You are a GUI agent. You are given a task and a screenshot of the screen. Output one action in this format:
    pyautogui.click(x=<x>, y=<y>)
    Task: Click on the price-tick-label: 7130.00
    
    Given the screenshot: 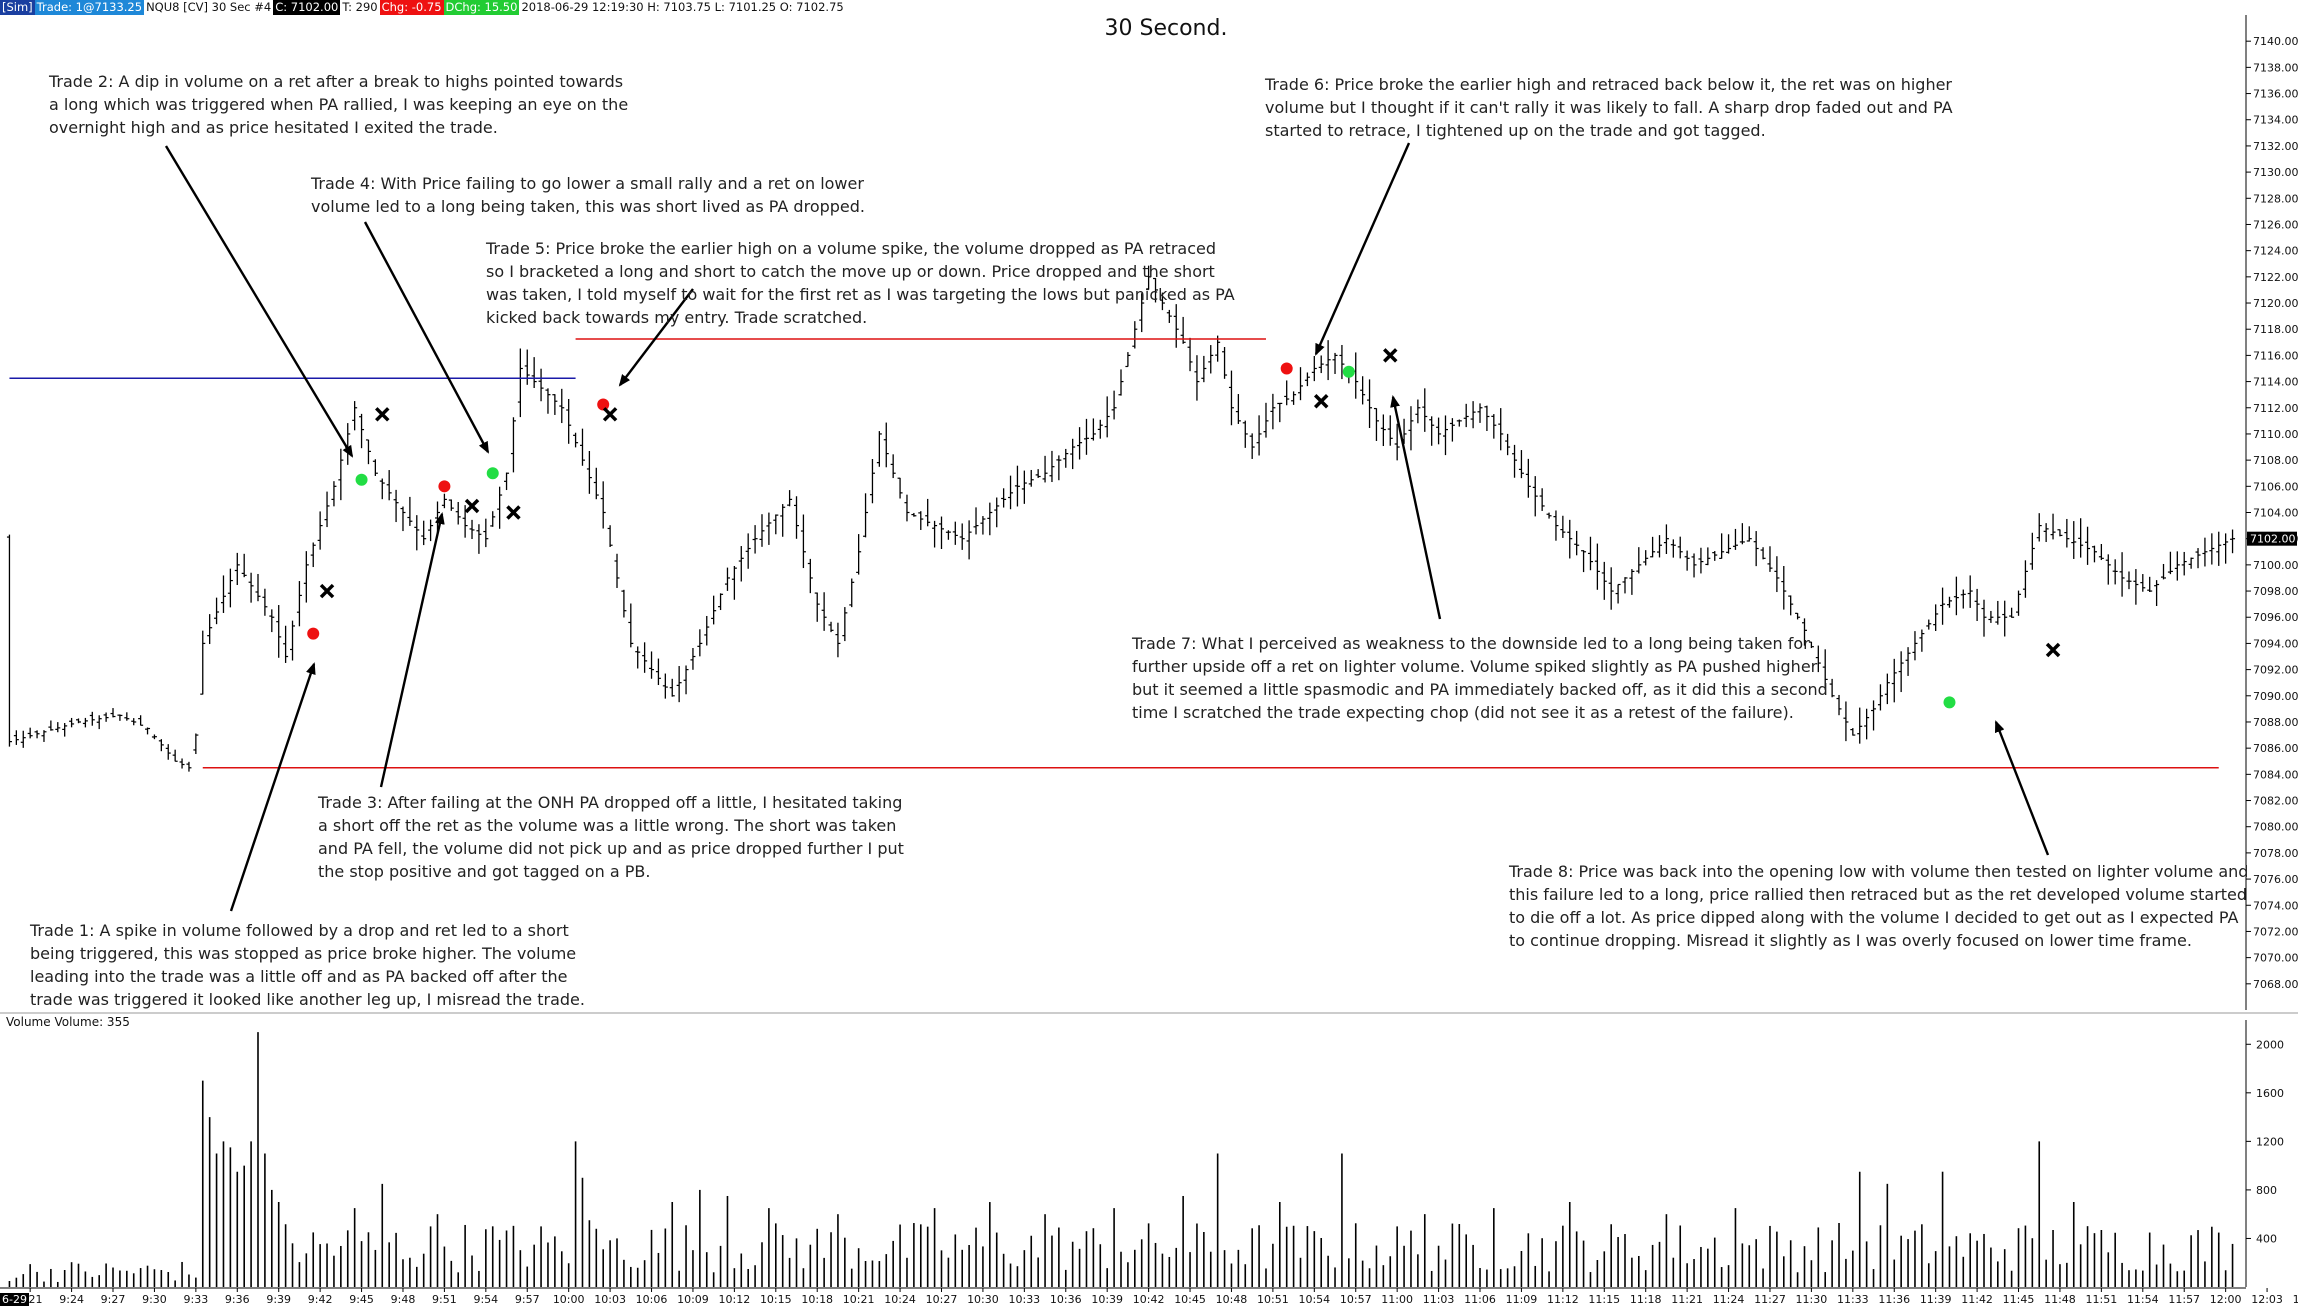 What is the action you would take?
    pyautogui.click(x=2275, y=172)
    